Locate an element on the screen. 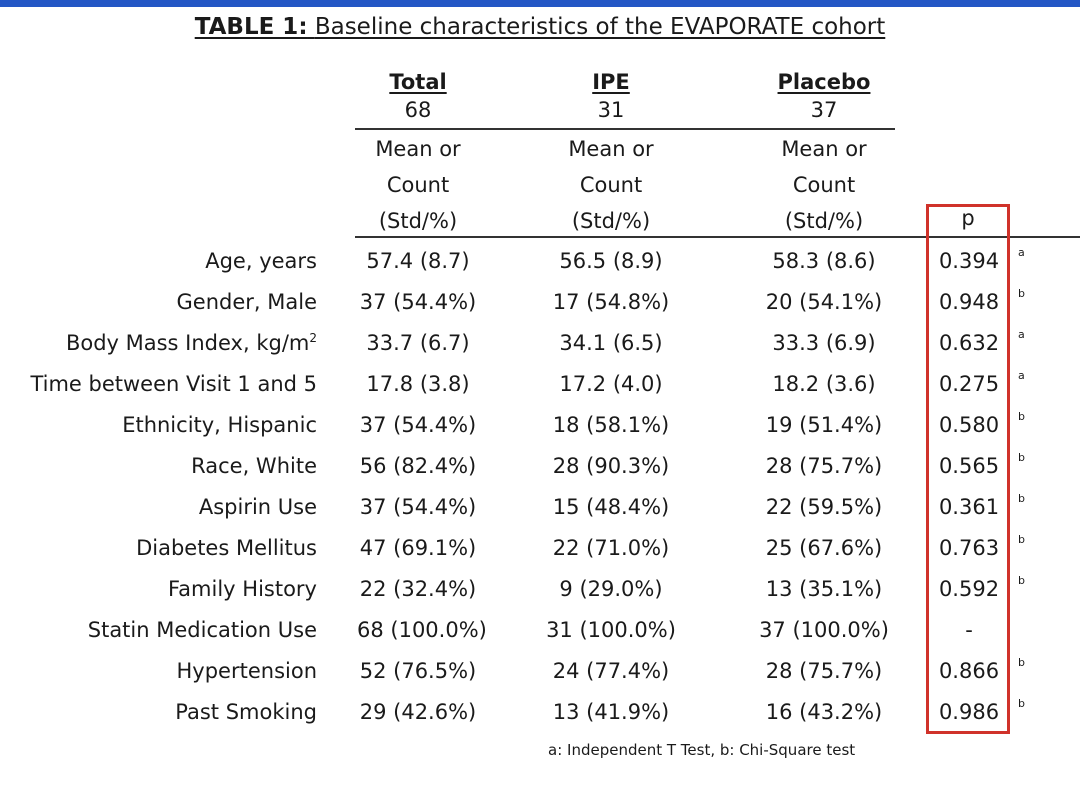 This screenshot has height=802, width=1080. col-name-total: Total is located at coordinates (418, 82).